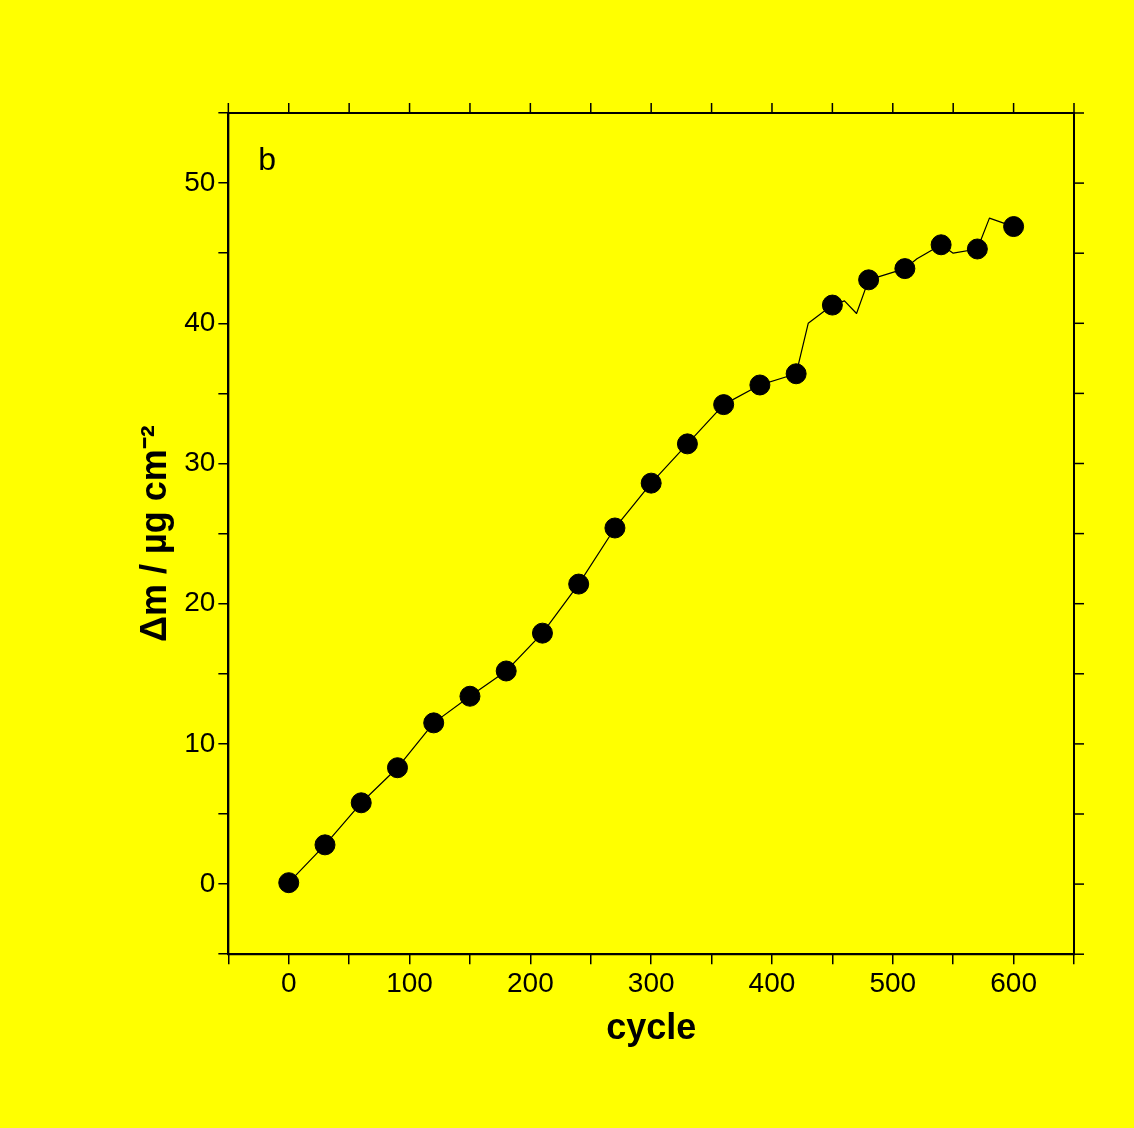 The height and width of the screenshot is (1128, 1134). Describe the element at coordinates (153, 533) in the screenshot. I see `y-axis-title: Δm / µg cm⁻²` at that location.